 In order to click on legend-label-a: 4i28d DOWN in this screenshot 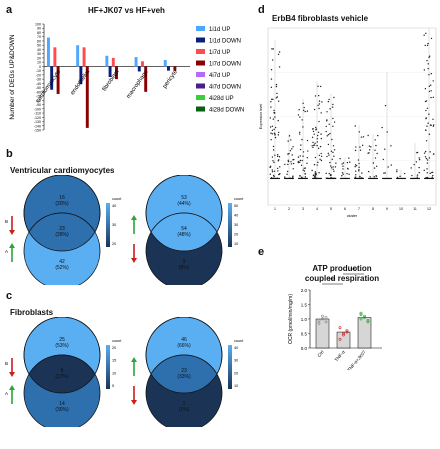, I will do `click(226, 111)`.